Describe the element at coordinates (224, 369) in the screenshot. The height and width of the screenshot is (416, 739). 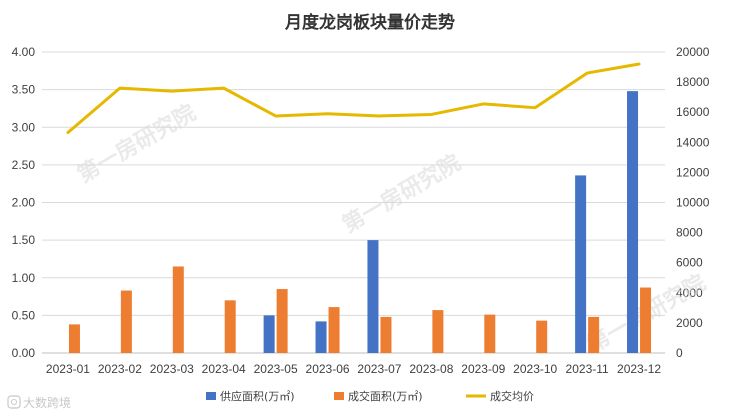
I see `x-tick-label: 2023-04` at that location.